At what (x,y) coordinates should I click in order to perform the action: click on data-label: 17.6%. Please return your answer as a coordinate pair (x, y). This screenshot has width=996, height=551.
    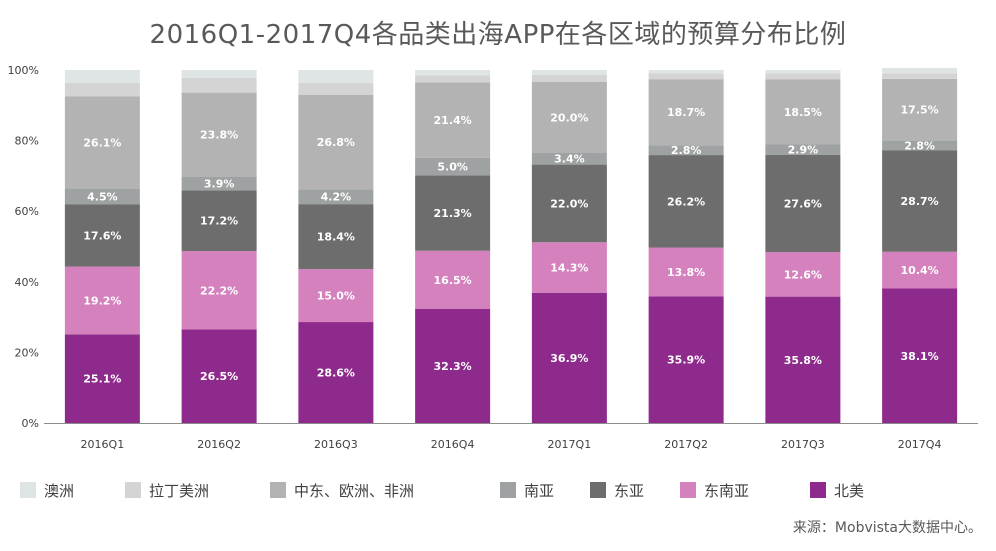
    Looking at the image, I should click on (102, 236).